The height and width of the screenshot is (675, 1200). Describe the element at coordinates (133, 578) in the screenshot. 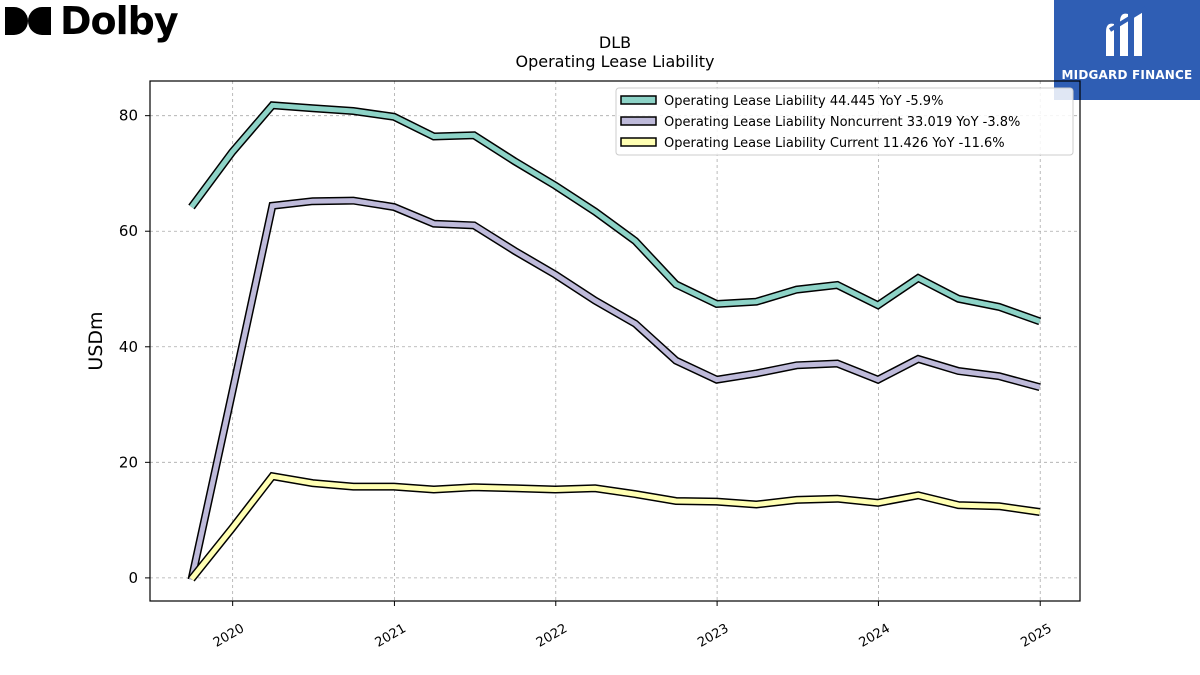

I see `y-tick-label: 0` at that location.